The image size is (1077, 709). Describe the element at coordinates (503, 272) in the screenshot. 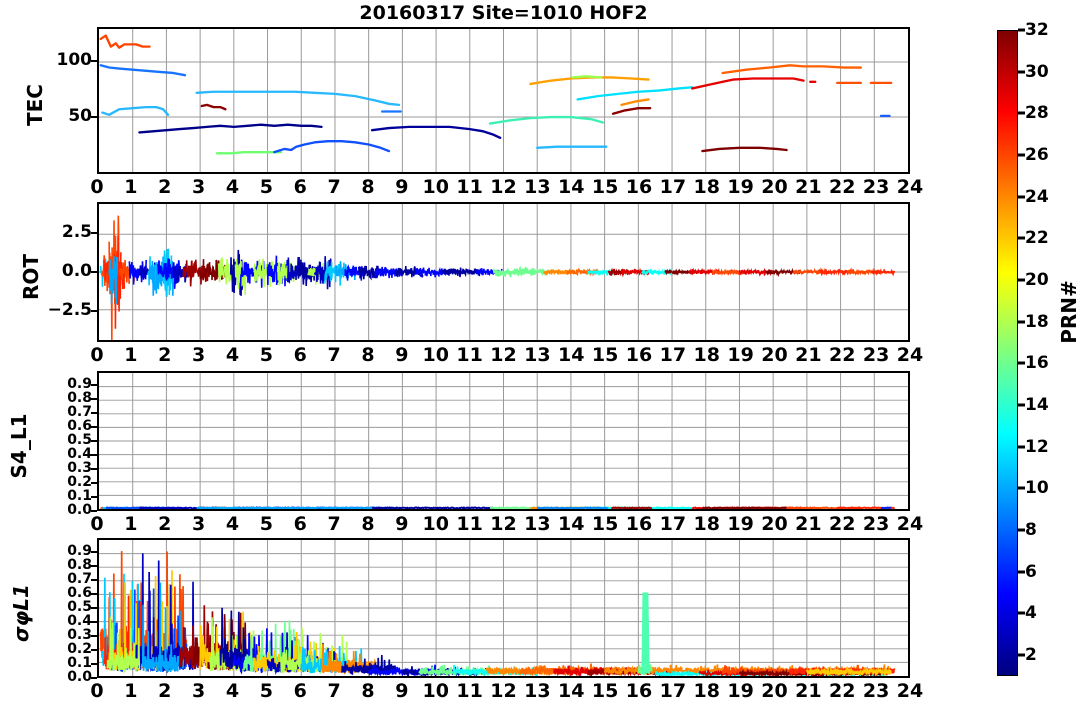

I see `panel-rot` at that location.